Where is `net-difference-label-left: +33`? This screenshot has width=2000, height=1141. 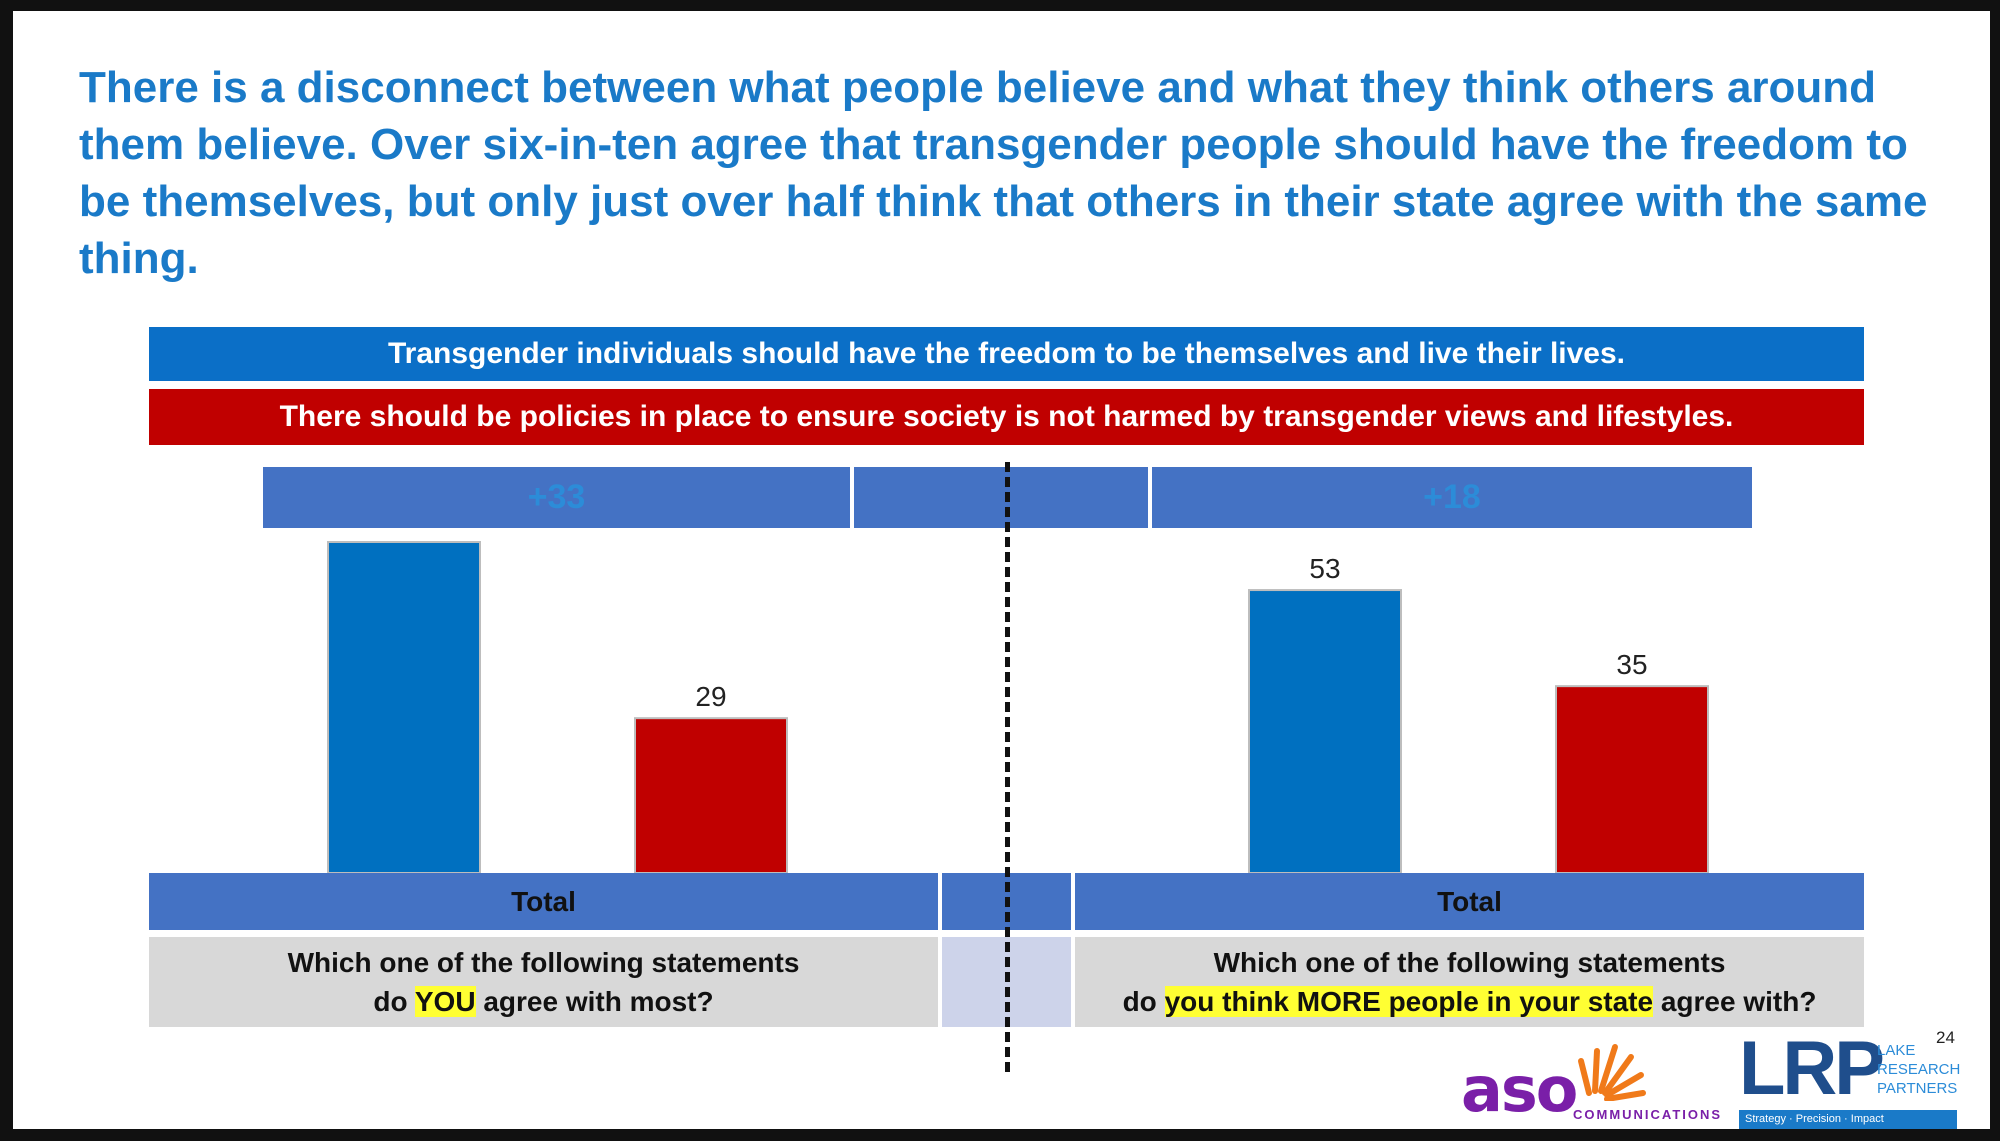 net-difference-label-left: +33 is located at coordinates (556, 497).